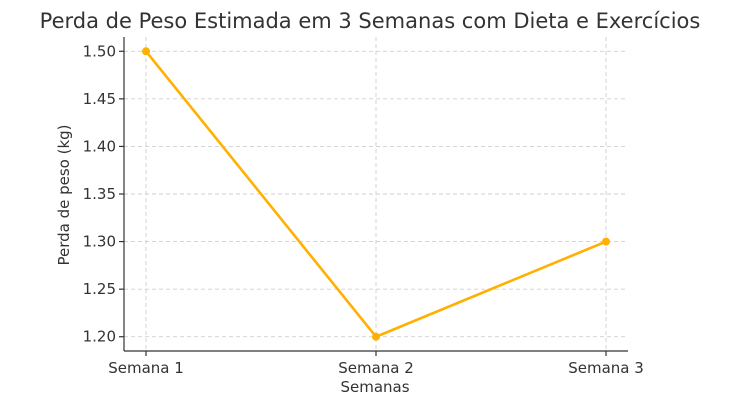  Describe the element at coordinates (99, 337) in the screenshot. I see `y-tick-label: 1.20` at that location.